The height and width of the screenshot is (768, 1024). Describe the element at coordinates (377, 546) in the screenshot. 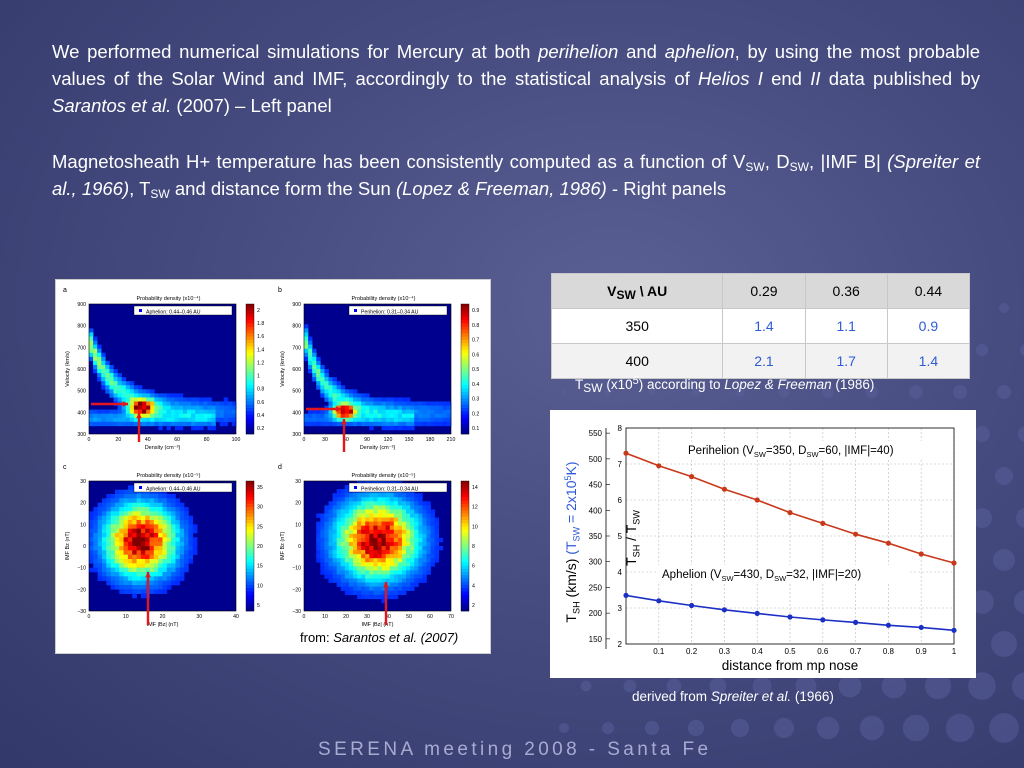

I see `heatmap-frame` at that location.